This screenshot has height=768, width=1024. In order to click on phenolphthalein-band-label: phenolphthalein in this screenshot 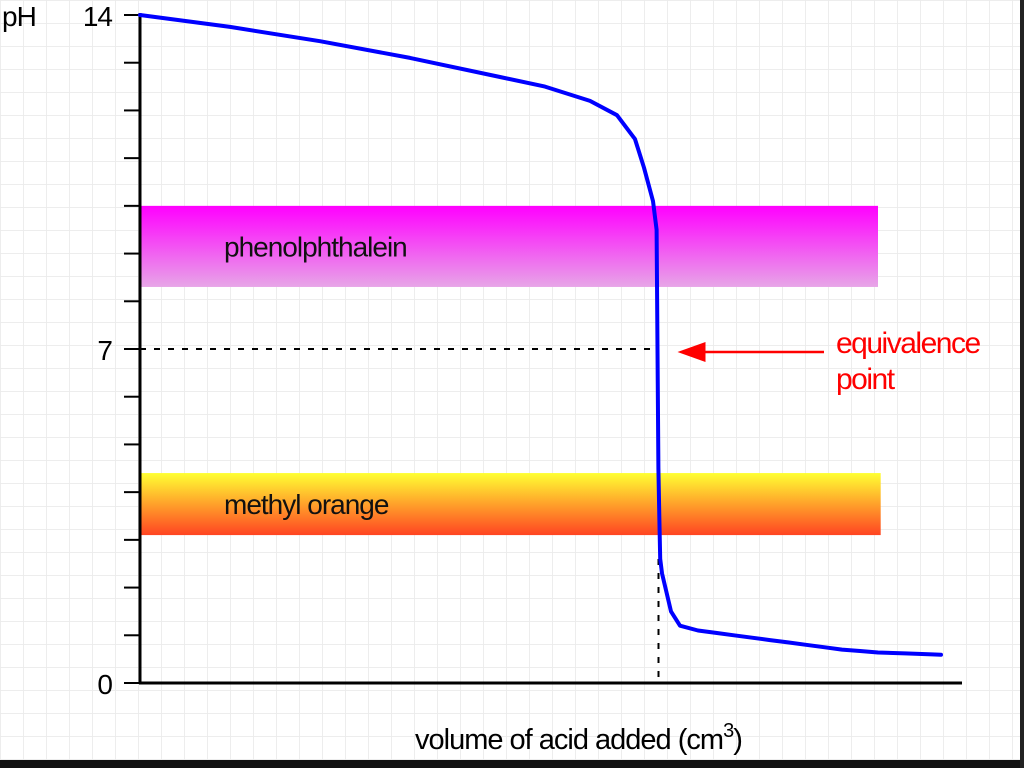, I will do `click(315, 246)`.